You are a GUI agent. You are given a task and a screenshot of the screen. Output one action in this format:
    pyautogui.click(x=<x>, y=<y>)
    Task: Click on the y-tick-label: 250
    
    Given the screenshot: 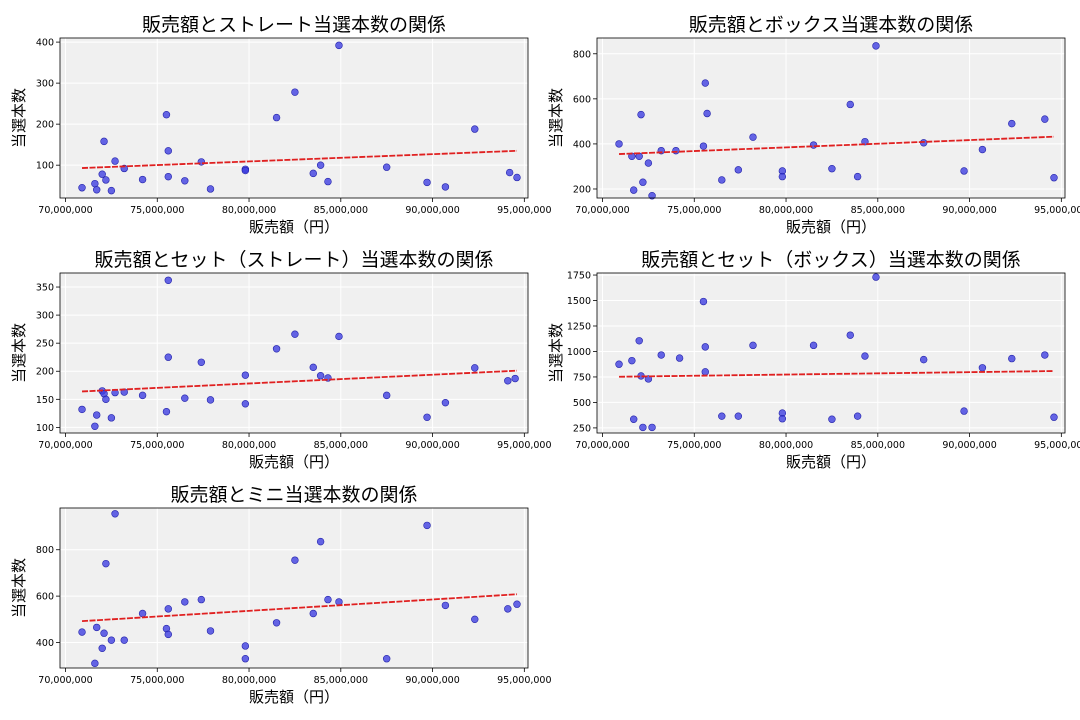 What is the action you would take?
    pyautogui.click(x=582, y=428)
    